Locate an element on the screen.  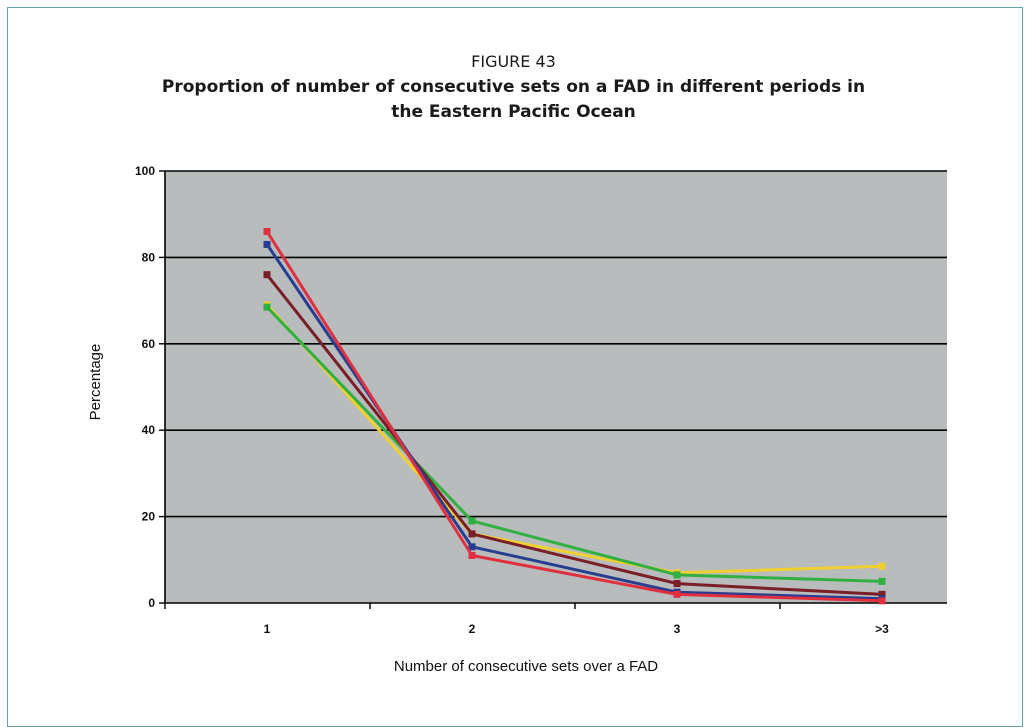
y-tick-label-1: 20 is located at coordinates (149, 517).